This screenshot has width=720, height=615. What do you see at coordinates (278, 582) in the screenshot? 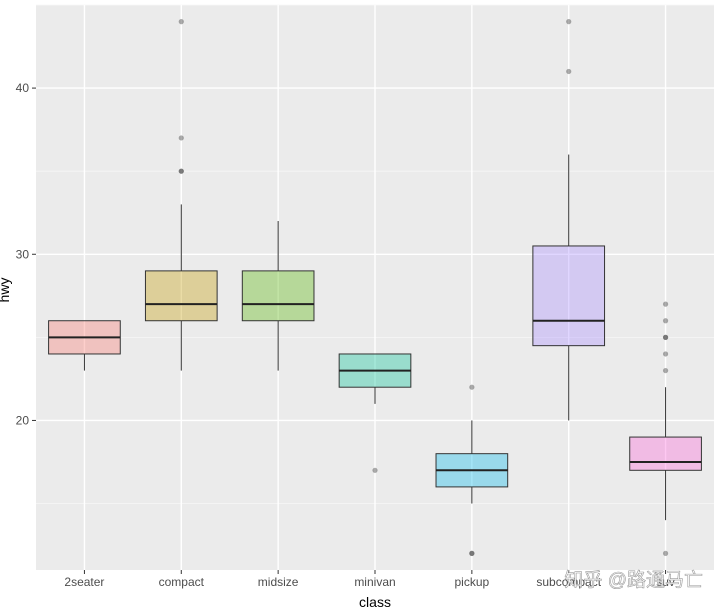
I see `x-tick-label: midsize` at bounding box center [278, 582].